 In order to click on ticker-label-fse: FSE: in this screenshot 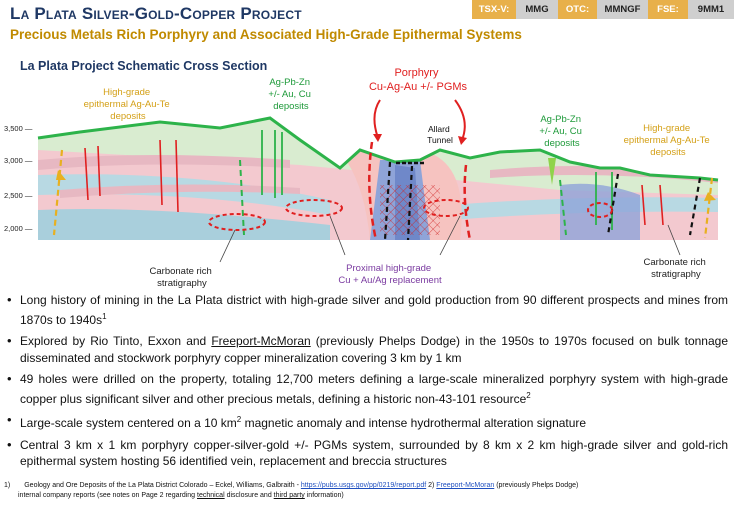, I will do `click(668, 9)`.